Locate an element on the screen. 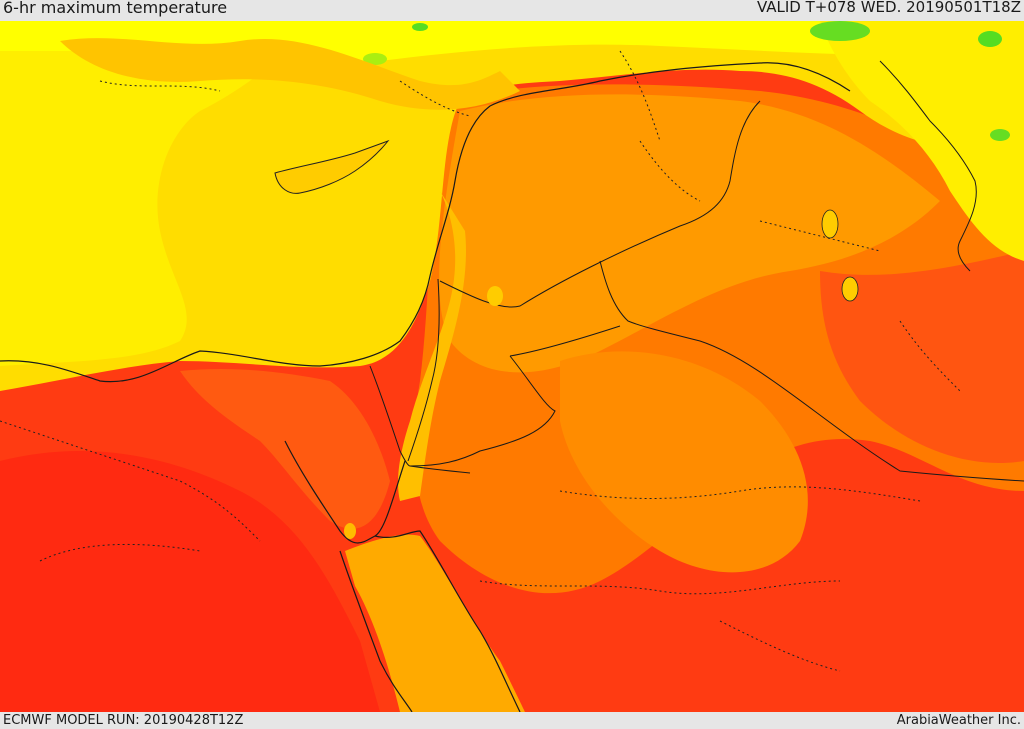 The width and height of the screenshot is (1024, 729). model-run: ECMWF MODEL RUN: 20190428T12Z is located at coordinates (123, 720).